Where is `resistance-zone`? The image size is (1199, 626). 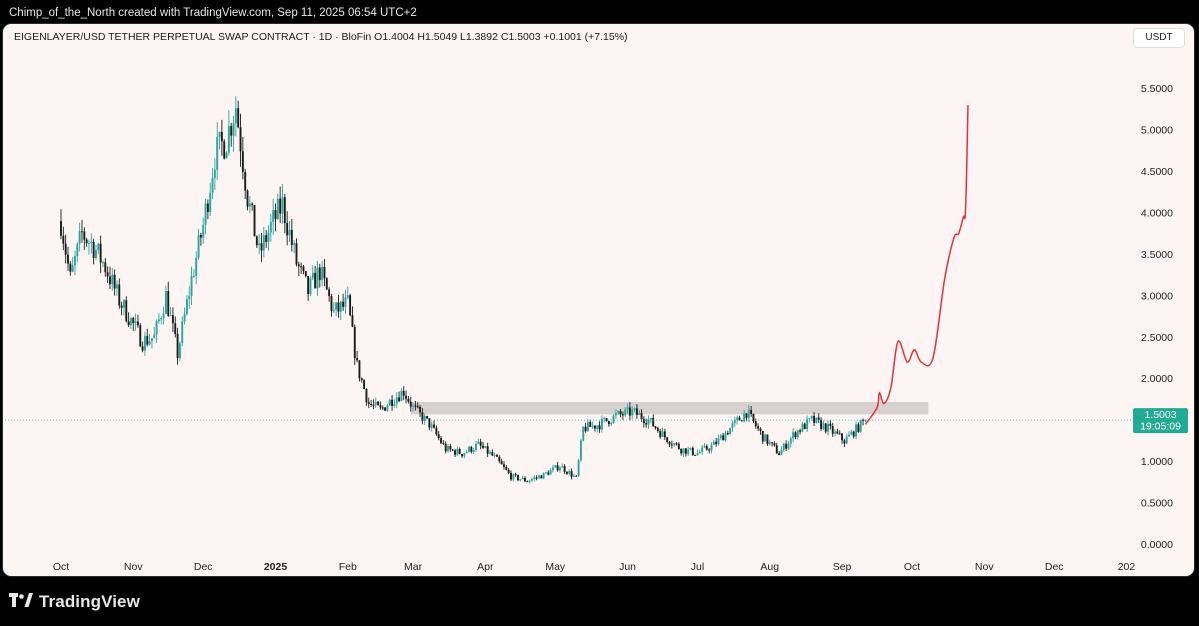
resistance-zone is located at coordinates (669, 408).